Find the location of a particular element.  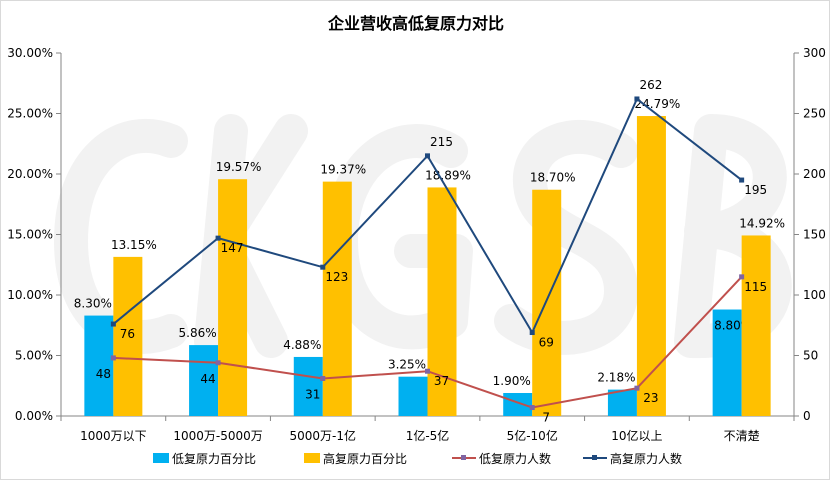

legend-label: 低复原力人数 is located at coordinates (515, 458).